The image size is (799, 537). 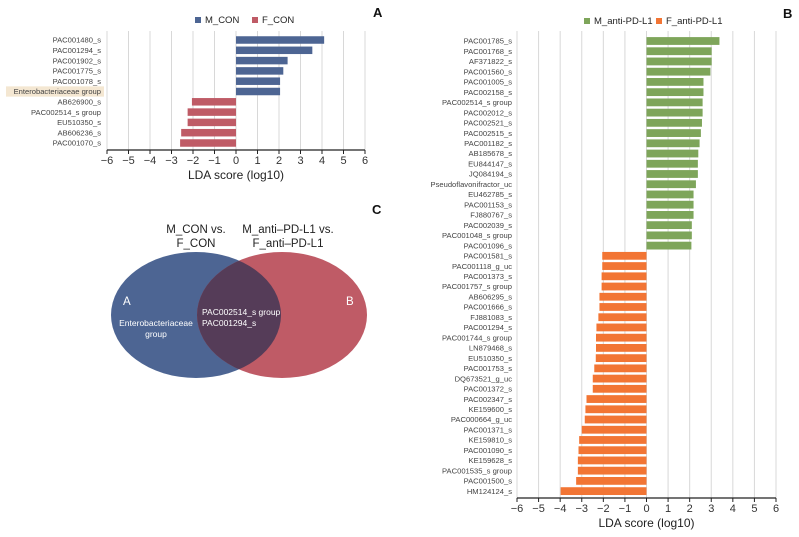 What do you see at coordinates (481, 419) in the screenshot?
I see `category-label: PAC000664_g_uc` at bounding box center [481, 419].